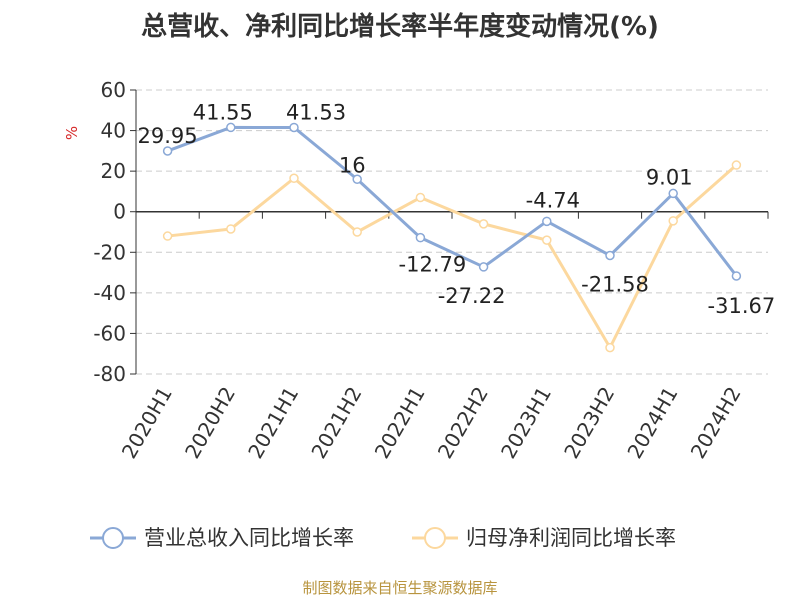 The width and height of the screenshot is (800, 600). I want to click on data-label: 16, so click(352, 165).